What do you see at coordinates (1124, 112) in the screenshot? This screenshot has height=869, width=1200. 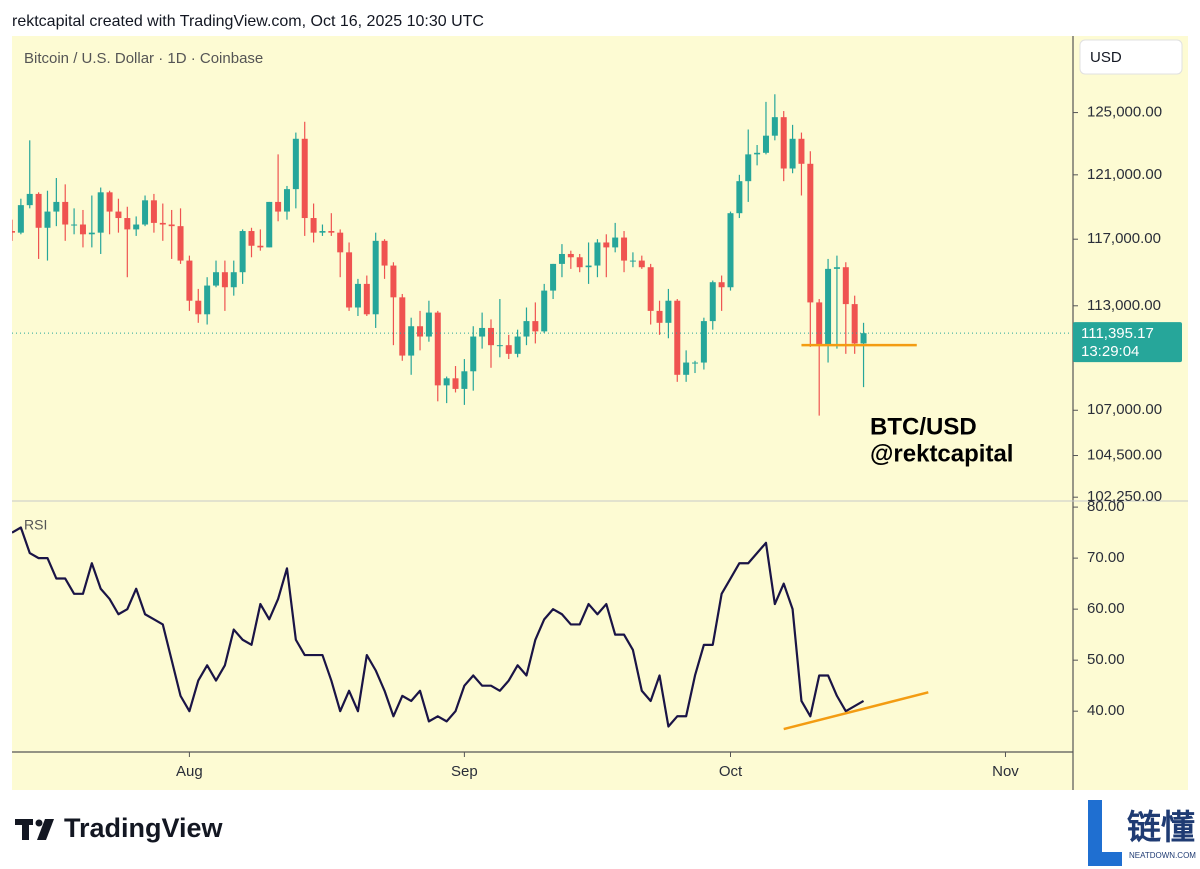 I see `y-tick-label: 125,000.00` at bounding box center [1124, 112].